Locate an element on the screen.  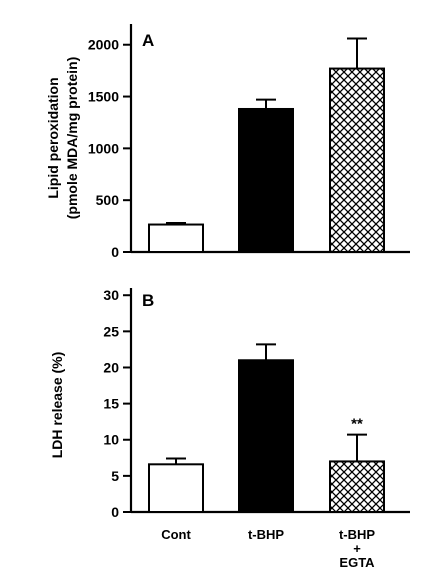
panel-b-significance-marker: ** is located at coordinates (357, 424).